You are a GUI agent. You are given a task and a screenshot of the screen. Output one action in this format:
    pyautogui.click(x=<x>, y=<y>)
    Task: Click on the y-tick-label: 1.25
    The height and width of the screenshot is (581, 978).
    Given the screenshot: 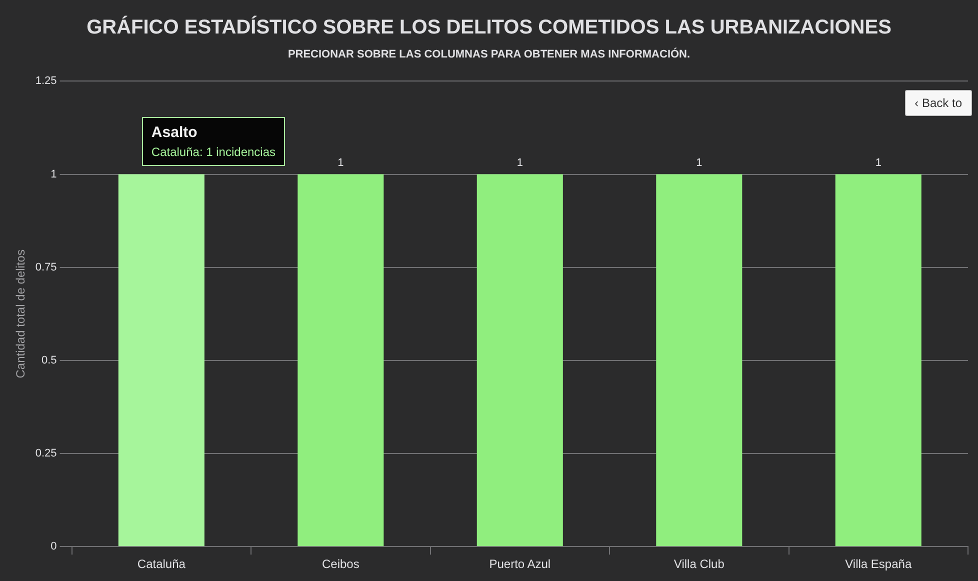 What is the action you would take?
    pyautogui.click(x=46, y=81)
    